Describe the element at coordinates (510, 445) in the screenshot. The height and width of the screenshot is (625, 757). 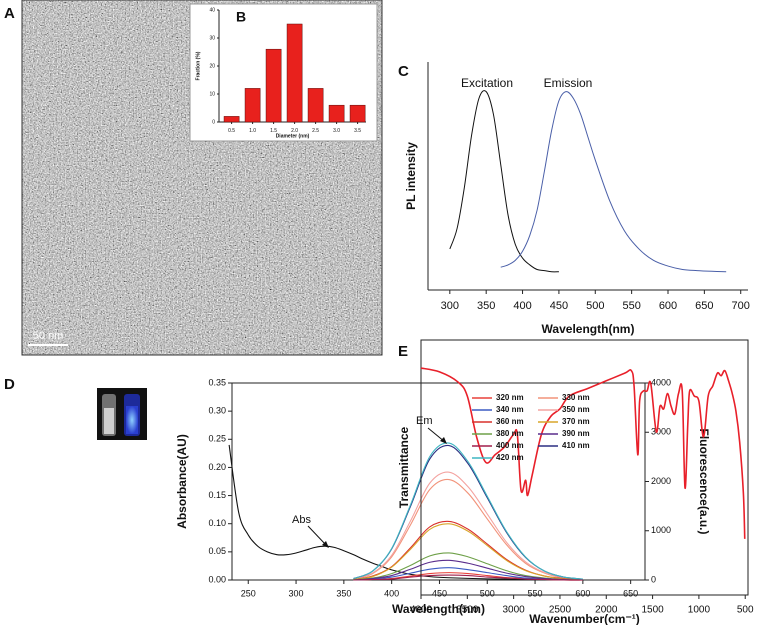
I see `legend-label: 400 nm` at that location.